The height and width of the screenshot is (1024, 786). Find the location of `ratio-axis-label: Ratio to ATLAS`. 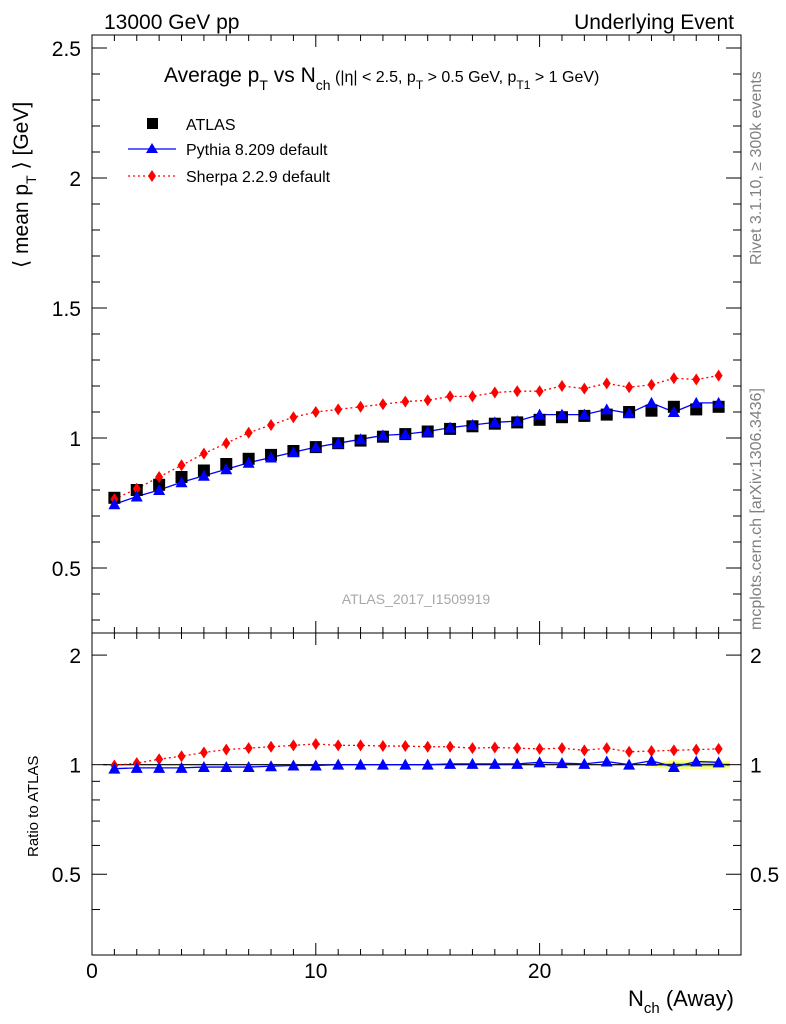

ratio-axis-label: Ratio to ATLAS is located at coordinates (33, 806).